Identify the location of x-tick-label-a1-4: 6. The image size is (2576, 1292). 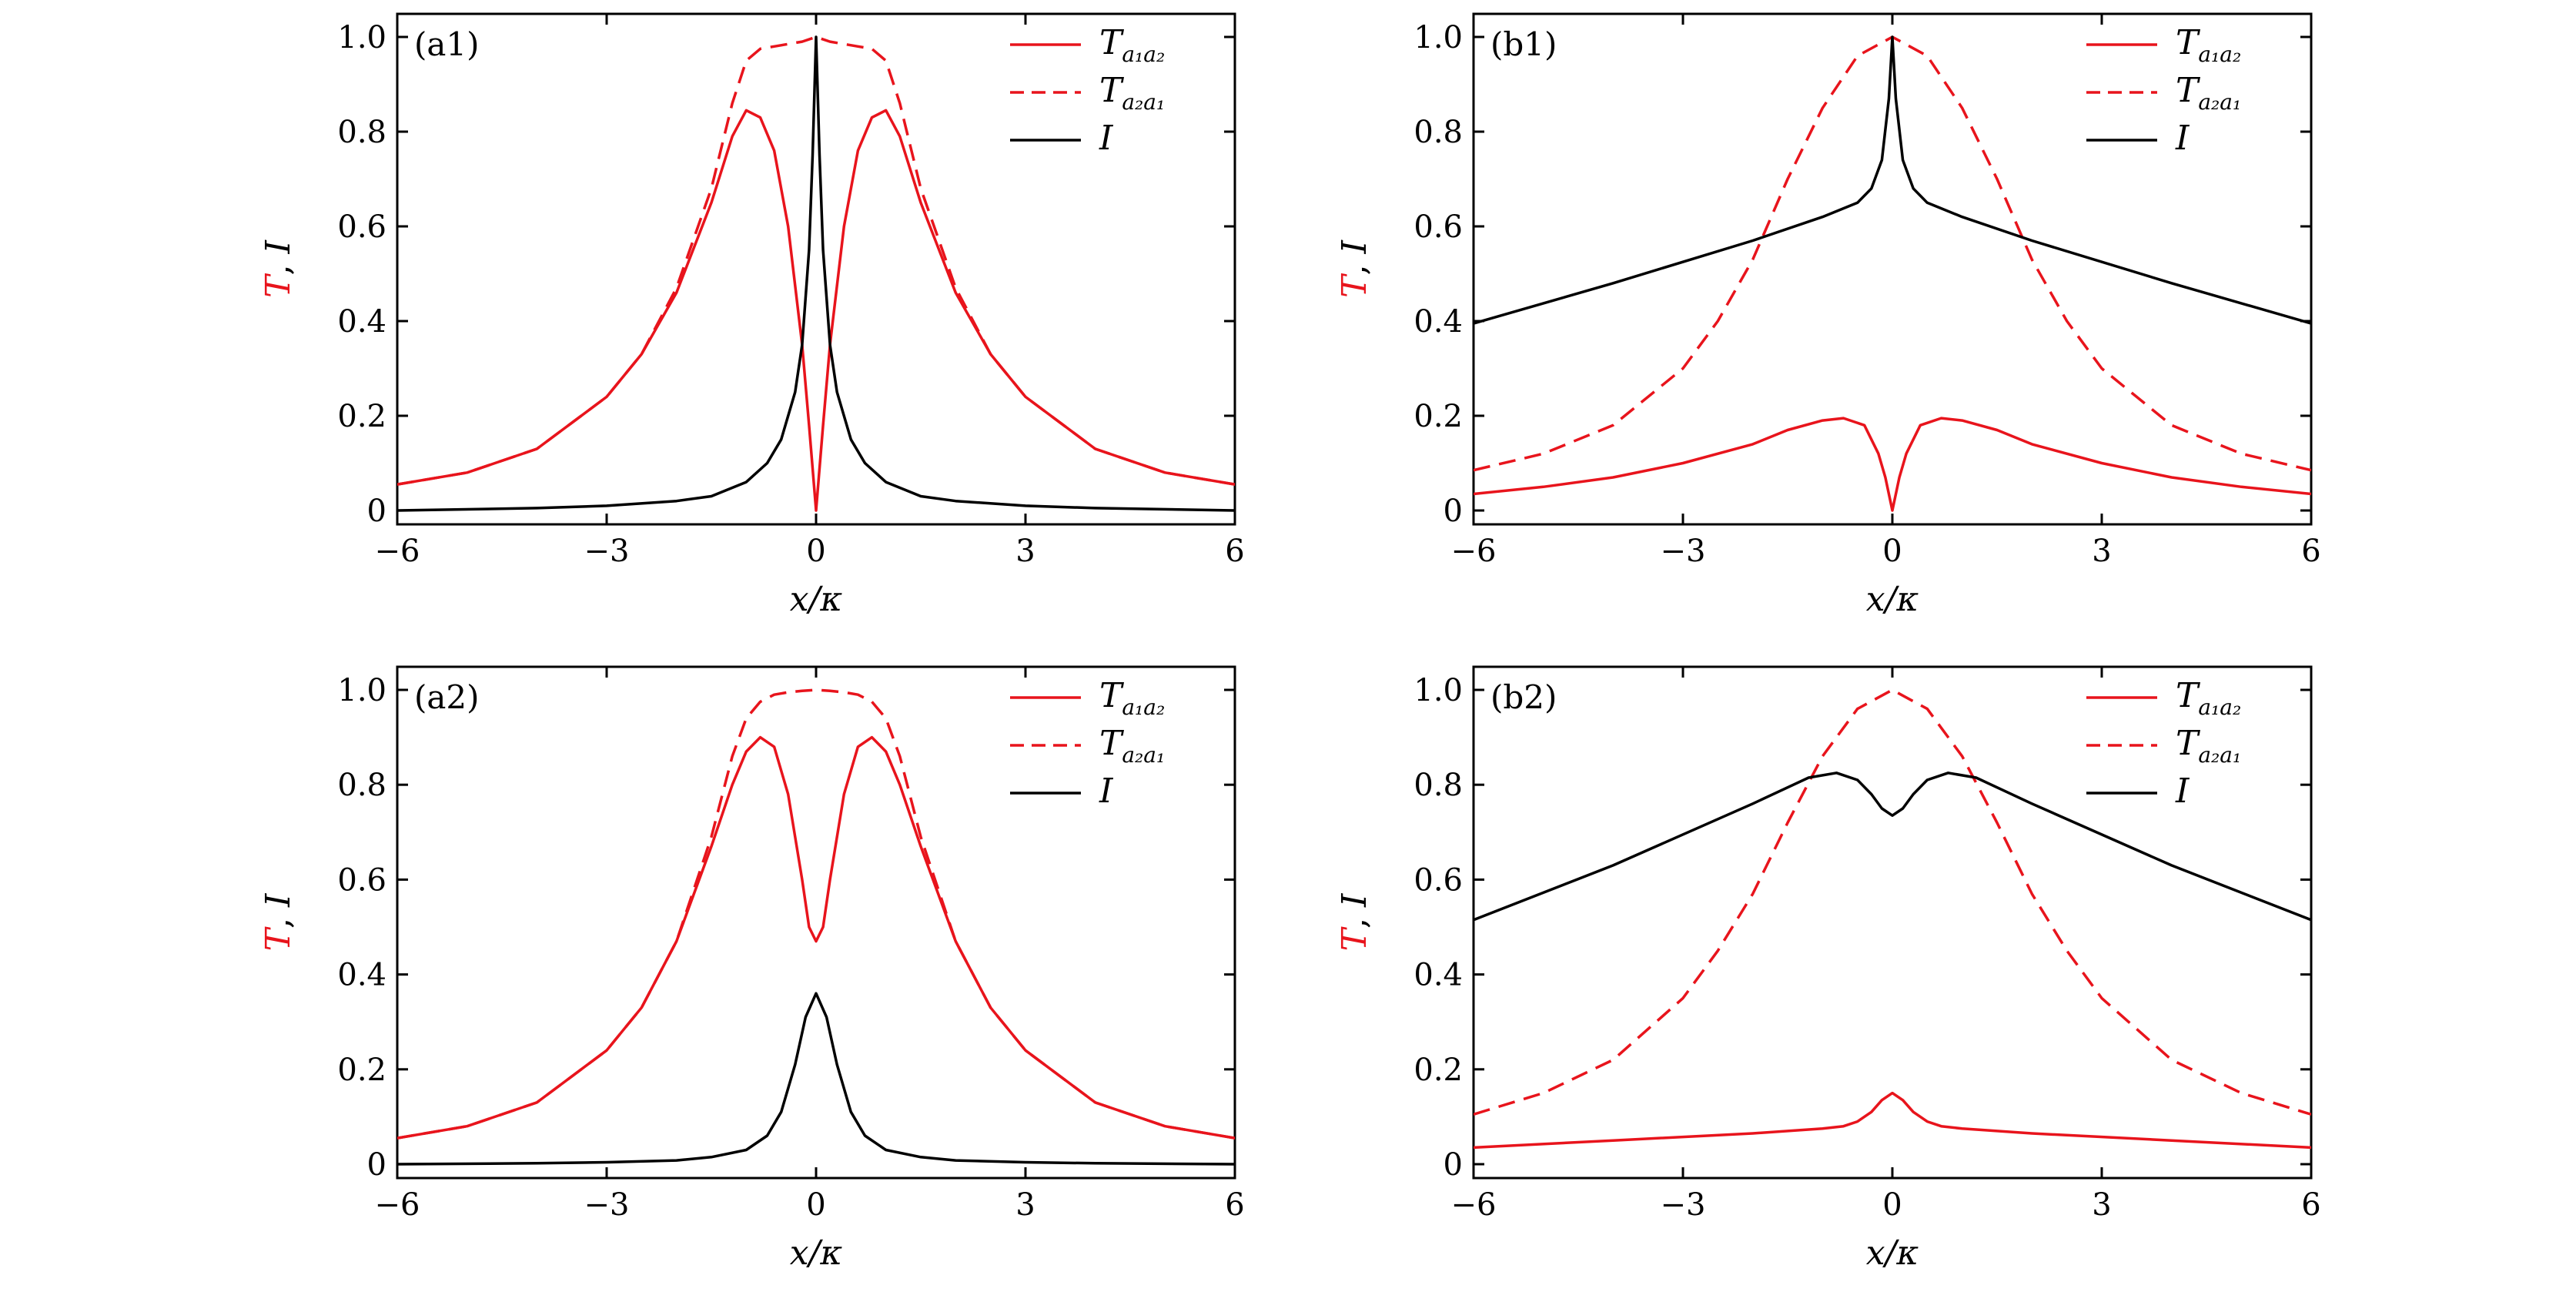
(1235, 551).